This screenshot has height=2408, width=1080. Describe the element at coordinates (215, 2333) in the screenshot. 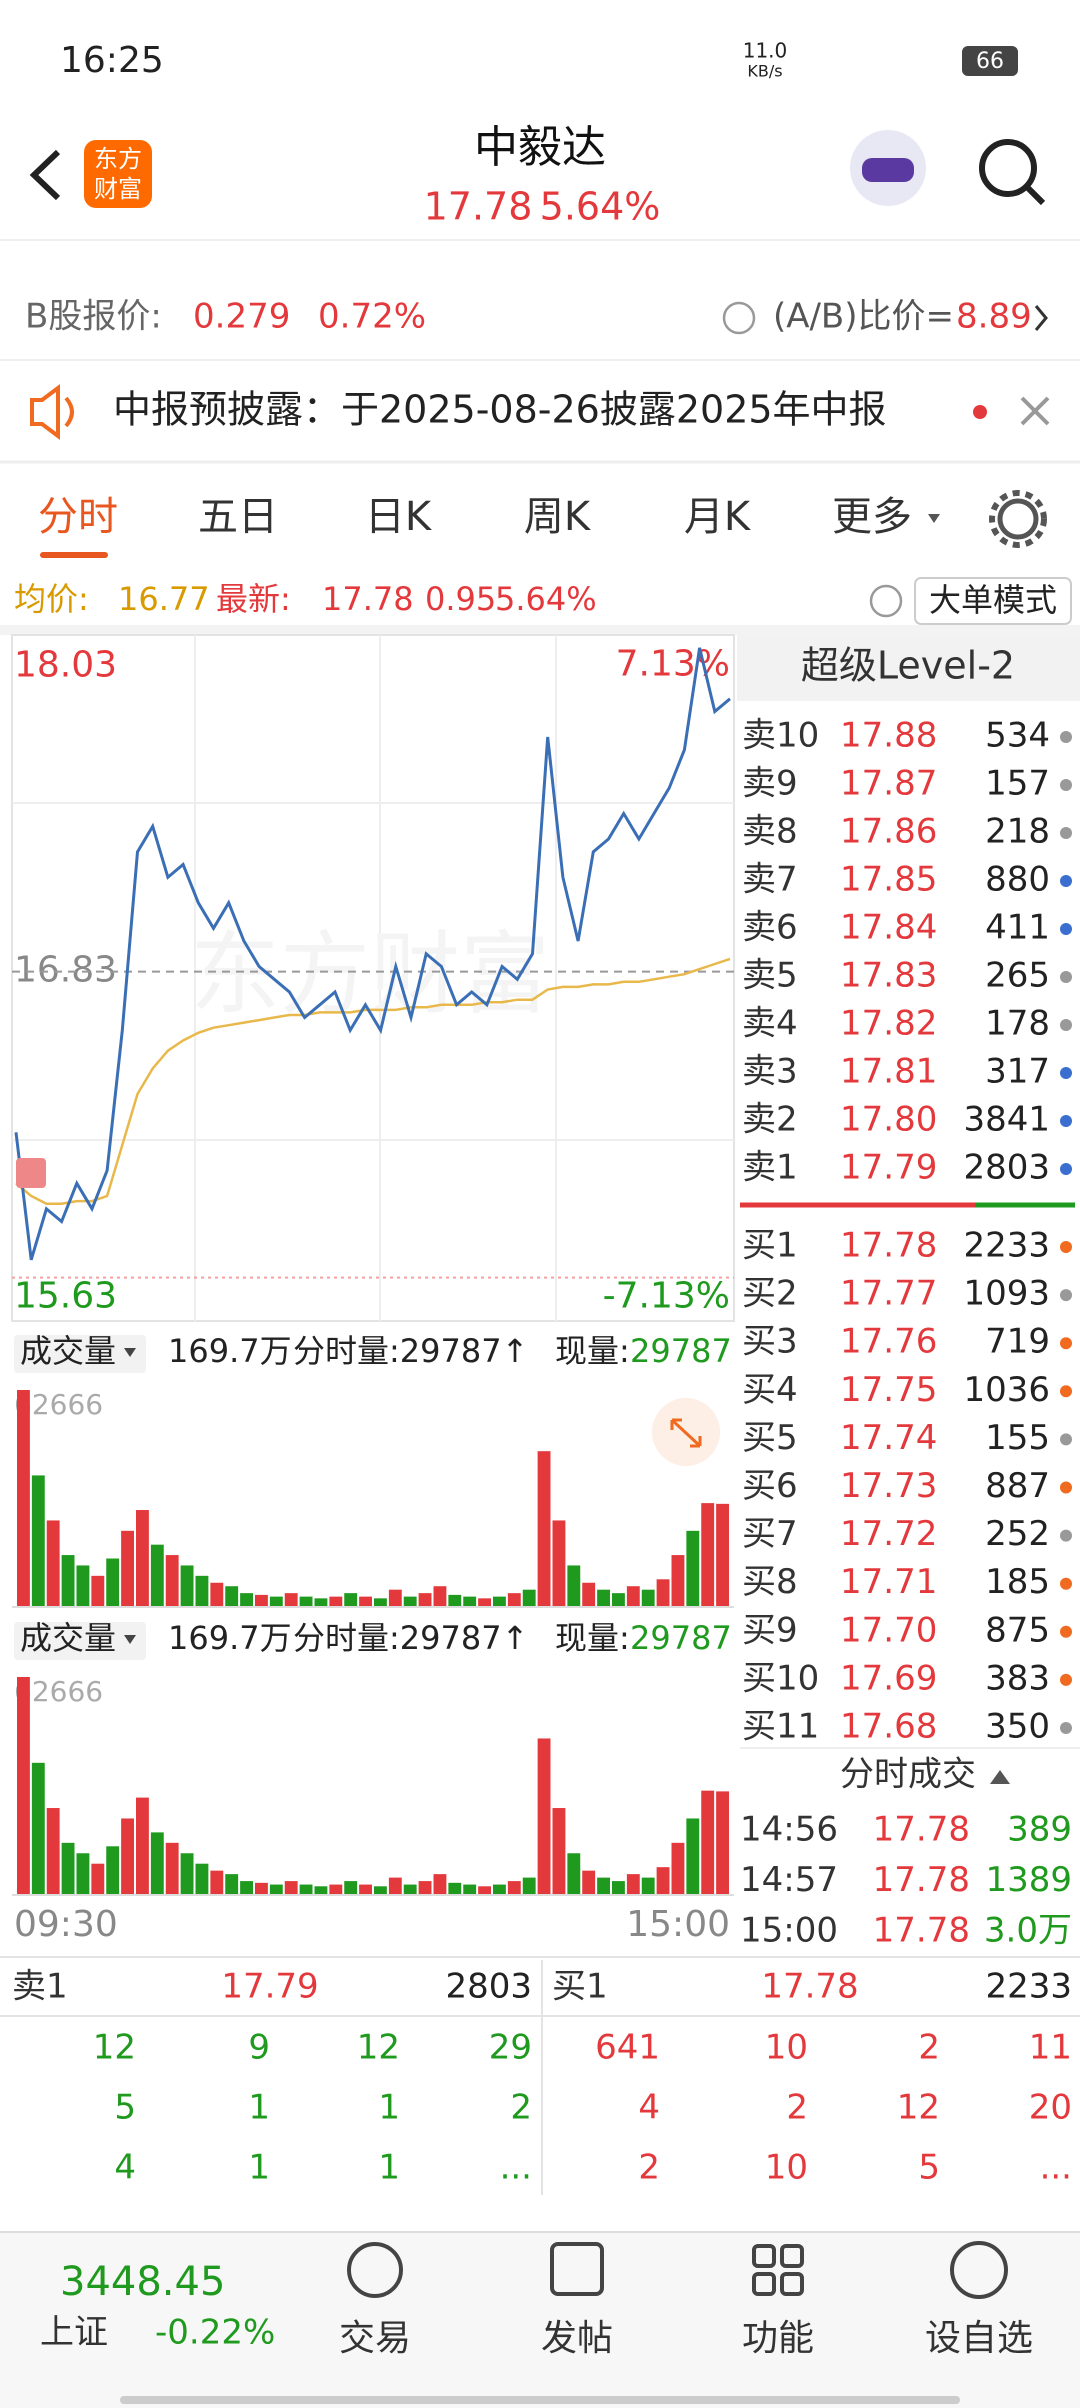

I see `index-pct: -0.22%` at that location.